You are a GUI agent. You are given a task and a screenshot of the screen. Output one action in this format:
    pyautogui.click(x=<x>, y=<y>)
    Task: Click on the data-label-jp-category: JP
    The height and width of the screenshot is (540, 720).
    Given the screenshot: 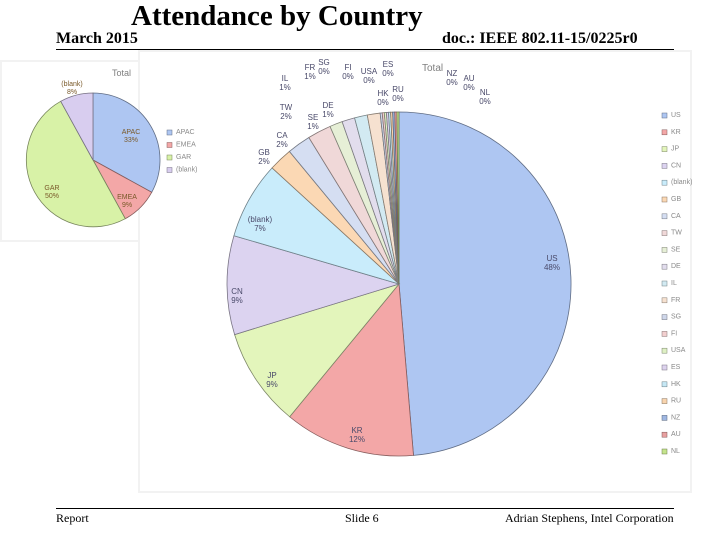 What is the action you would take?
    pyautogui.click(x=271, y=375)
    